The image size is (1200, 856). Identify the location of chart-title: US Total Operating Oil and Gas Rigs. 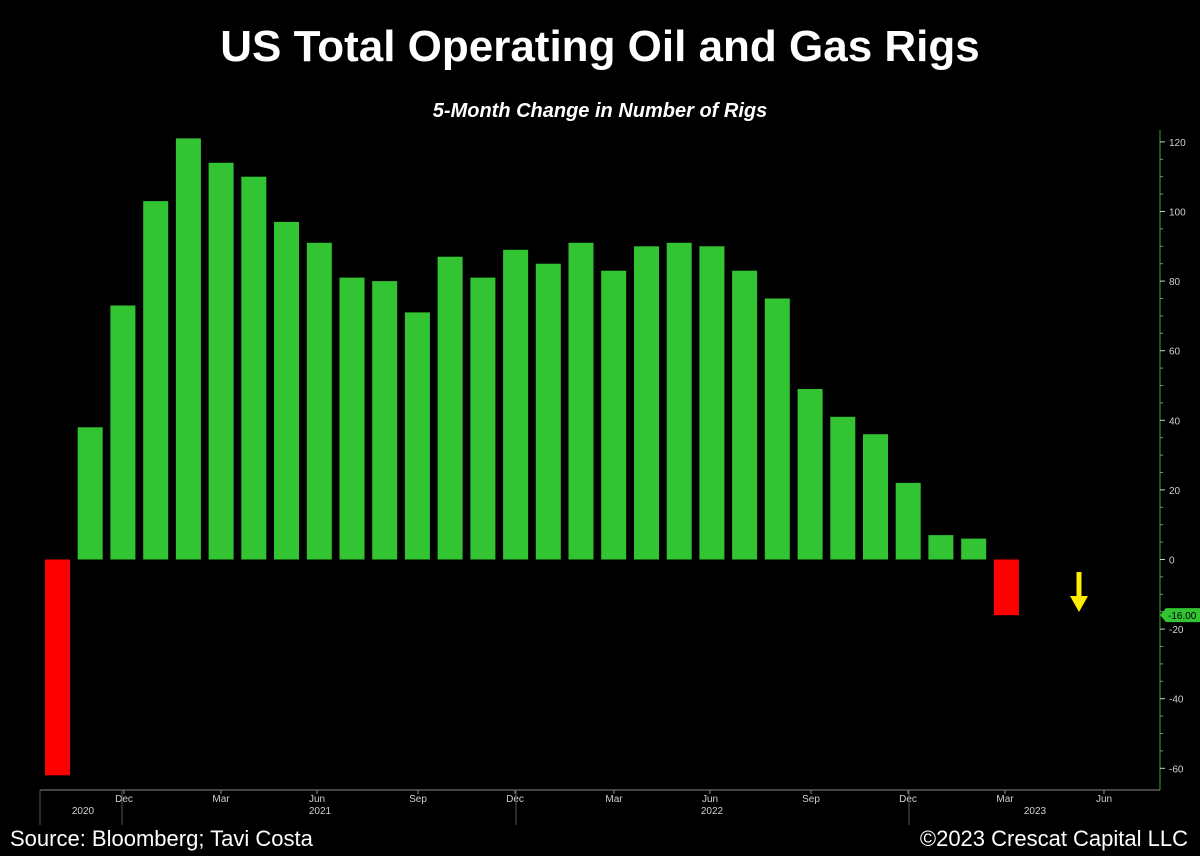
(600, 46).